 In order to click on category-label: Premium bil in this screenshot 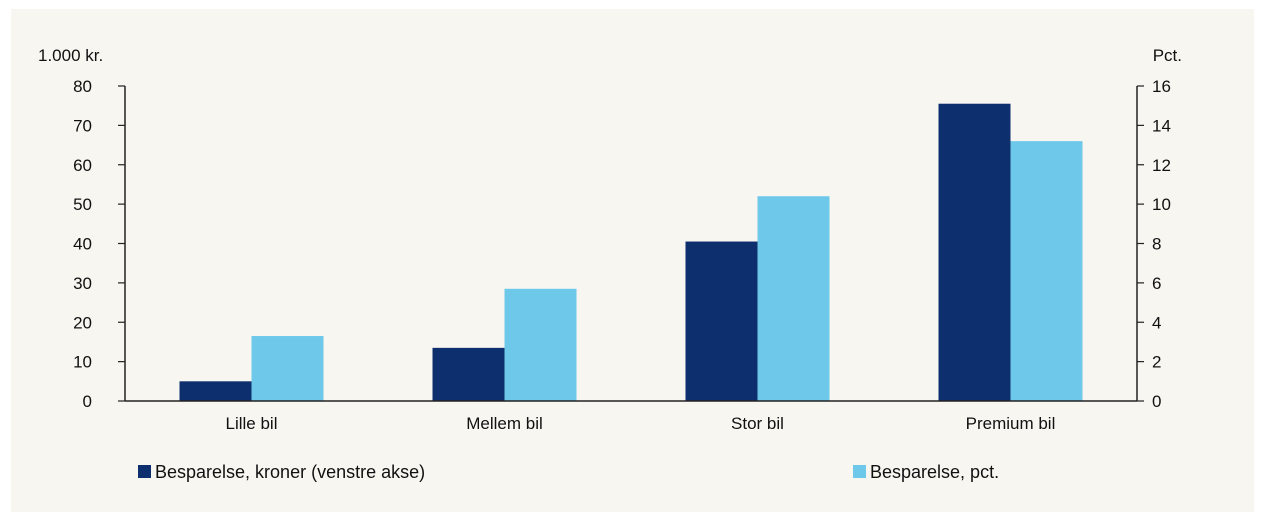, I will do `click(1011, 423)`.